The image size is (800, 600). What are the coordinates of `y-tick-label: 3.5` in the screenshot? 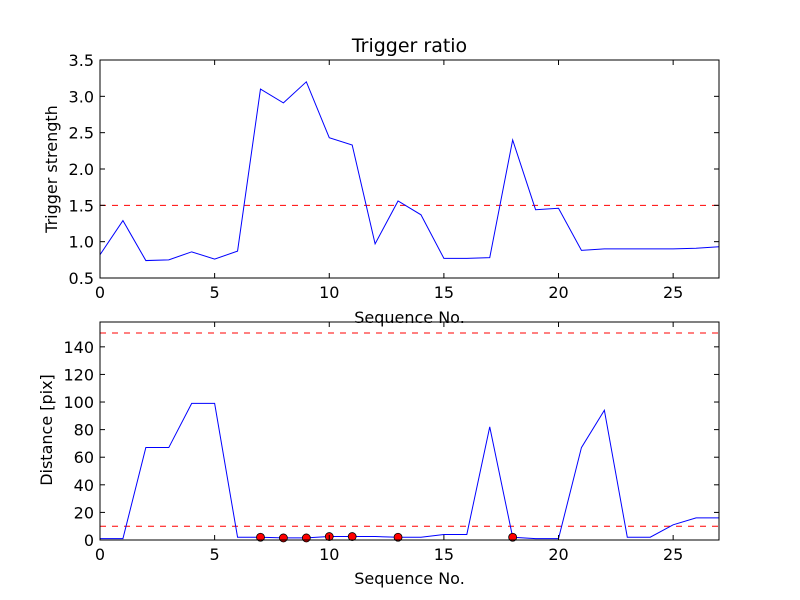 It's located at (81, 60).